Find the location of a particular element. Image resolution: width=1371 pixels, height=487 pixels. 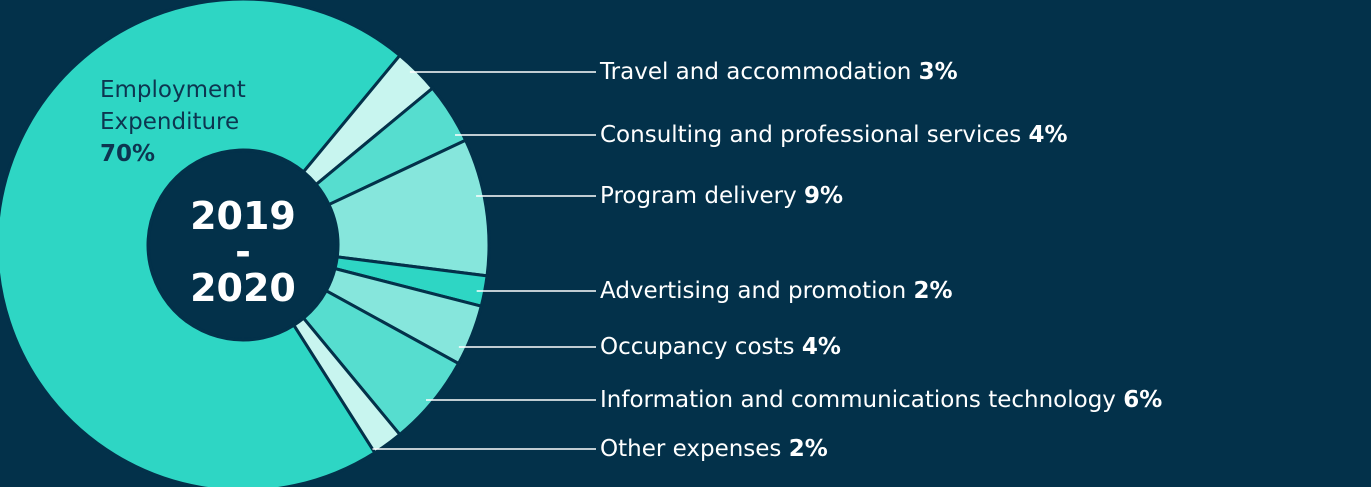

slice-label: Advertising and promotion 2% is located at coordinates (776, 291).